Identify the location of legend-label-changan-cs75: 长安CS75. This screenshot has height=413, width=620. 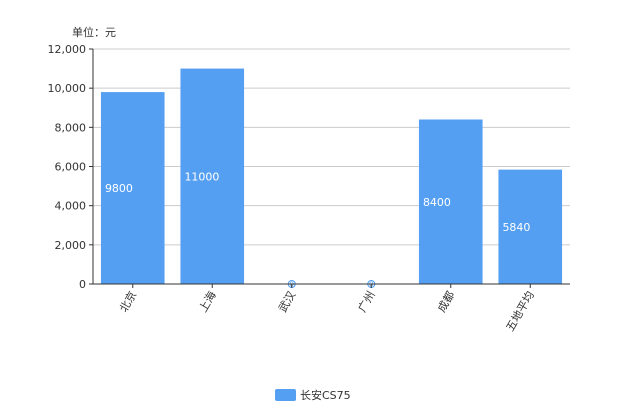
(325, 395).